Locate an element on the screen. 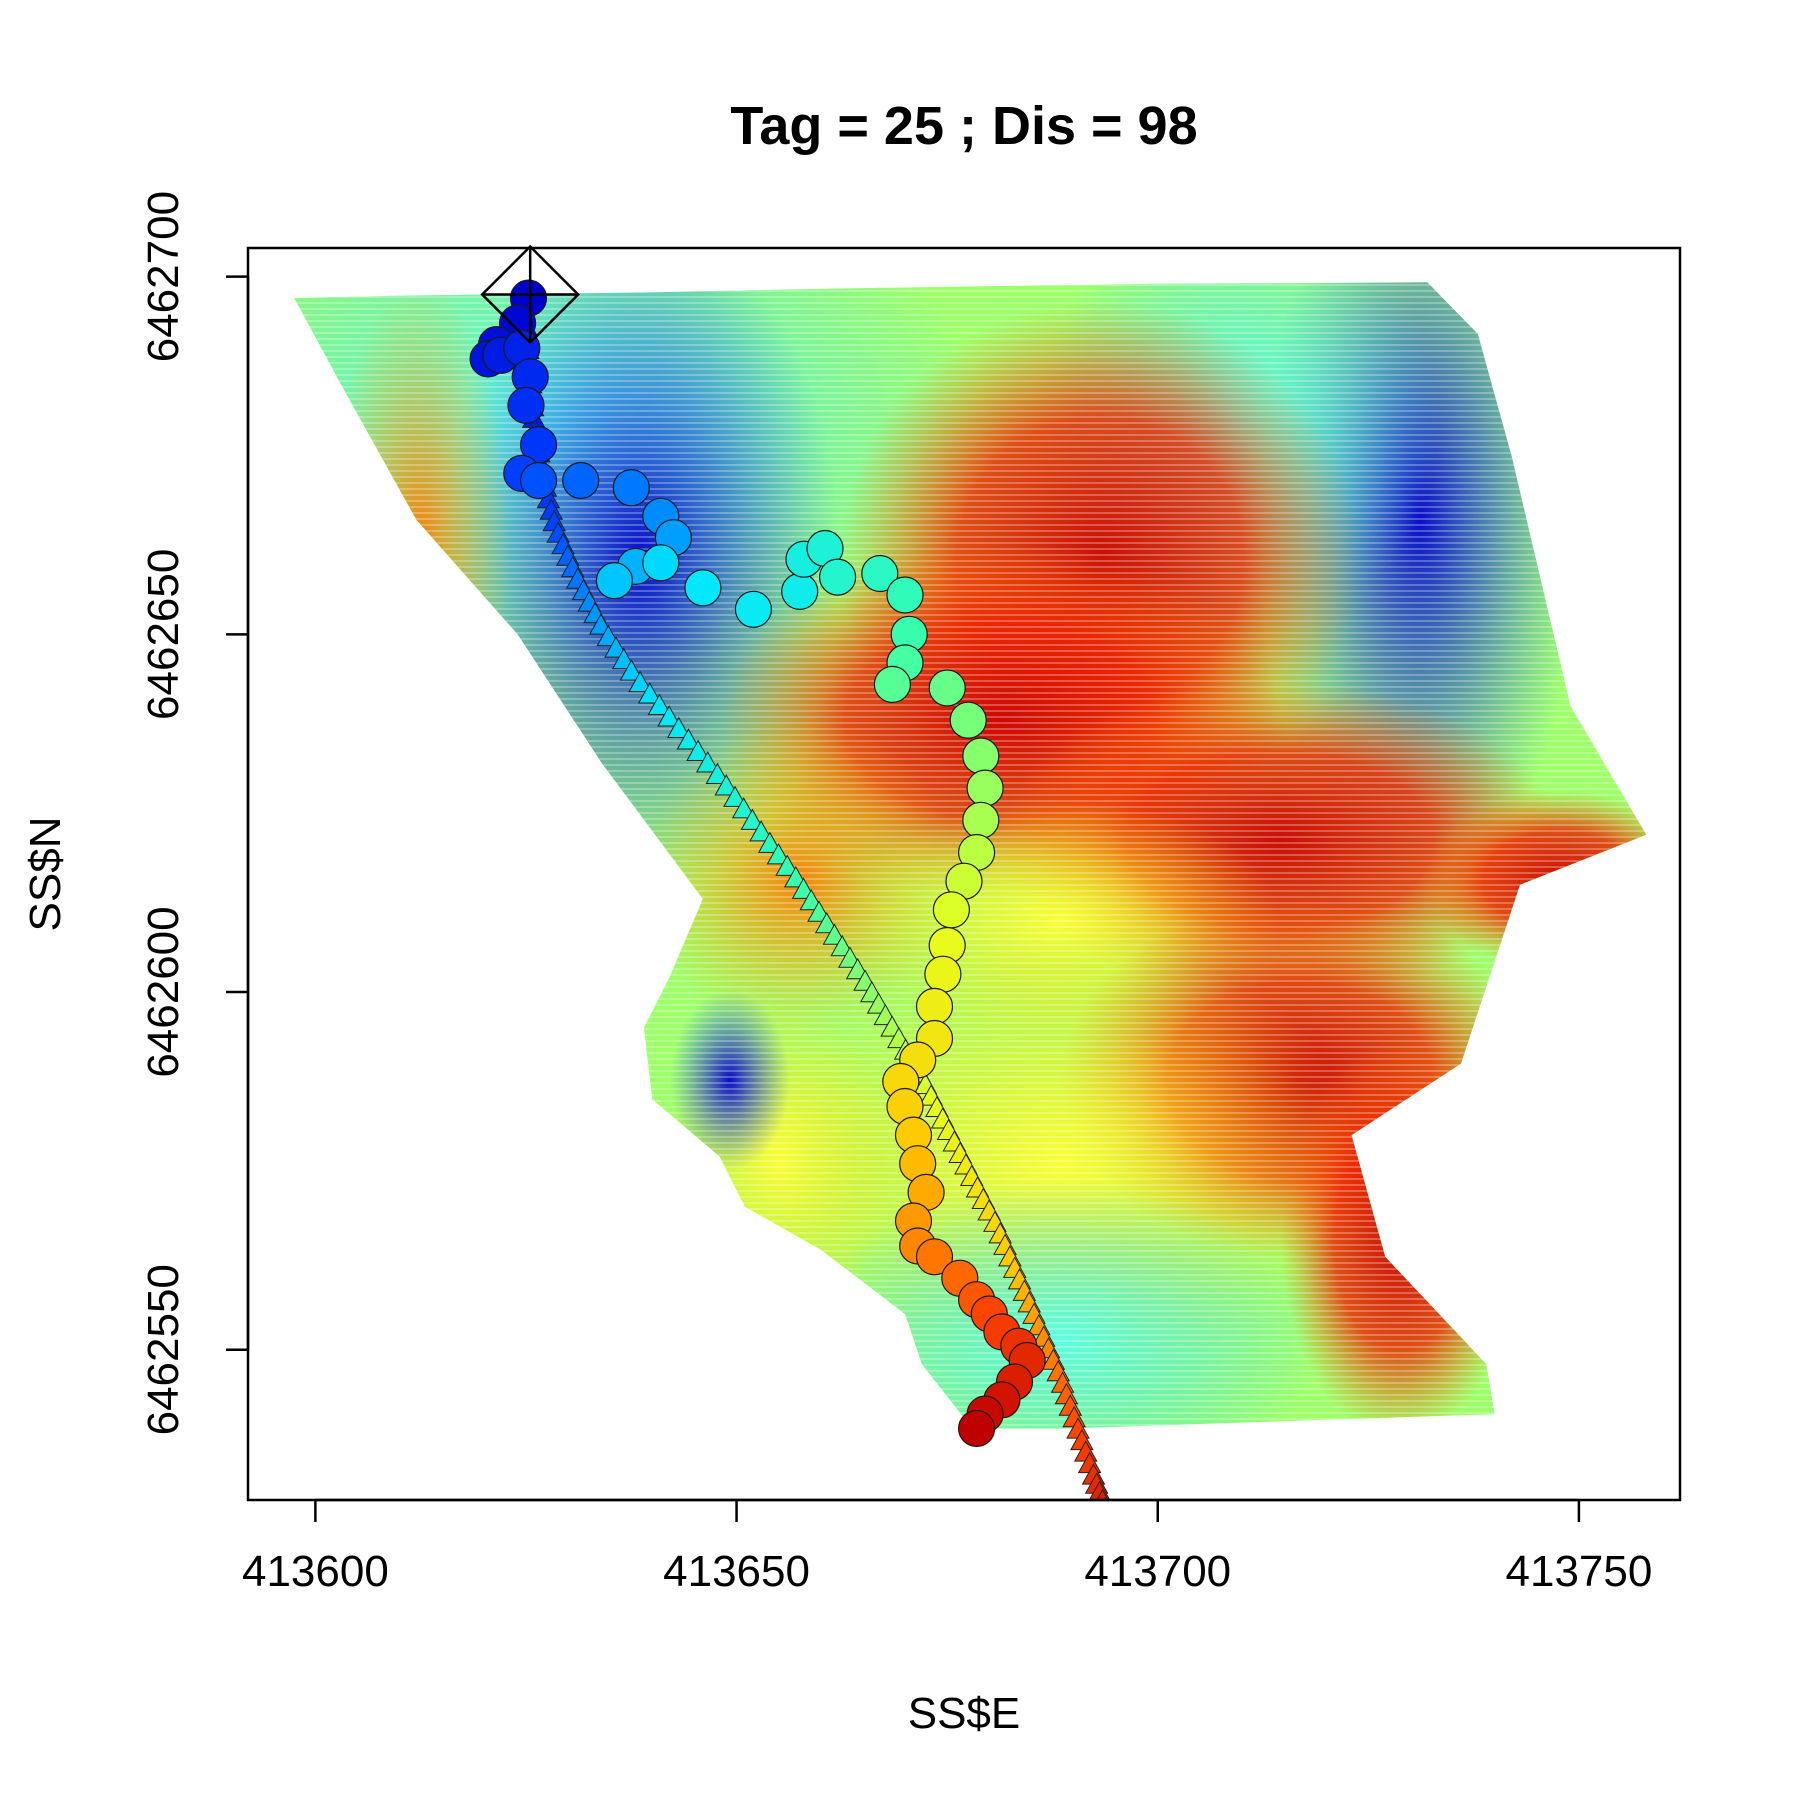 The image size is (1800, 1800). chart-title: Tag = 25 ; Dis = 98 is located at coordinates (963, 126).